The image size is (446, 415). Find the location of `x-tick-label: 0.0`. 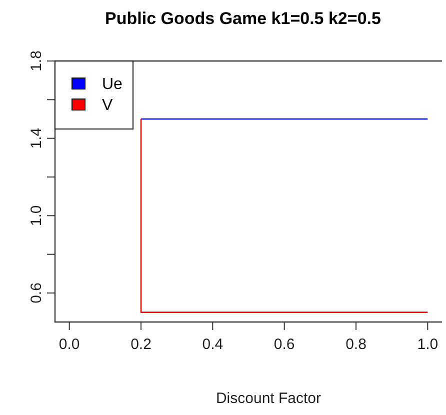

x-tick-label: 0.0 is located at coordinates (69, 344).